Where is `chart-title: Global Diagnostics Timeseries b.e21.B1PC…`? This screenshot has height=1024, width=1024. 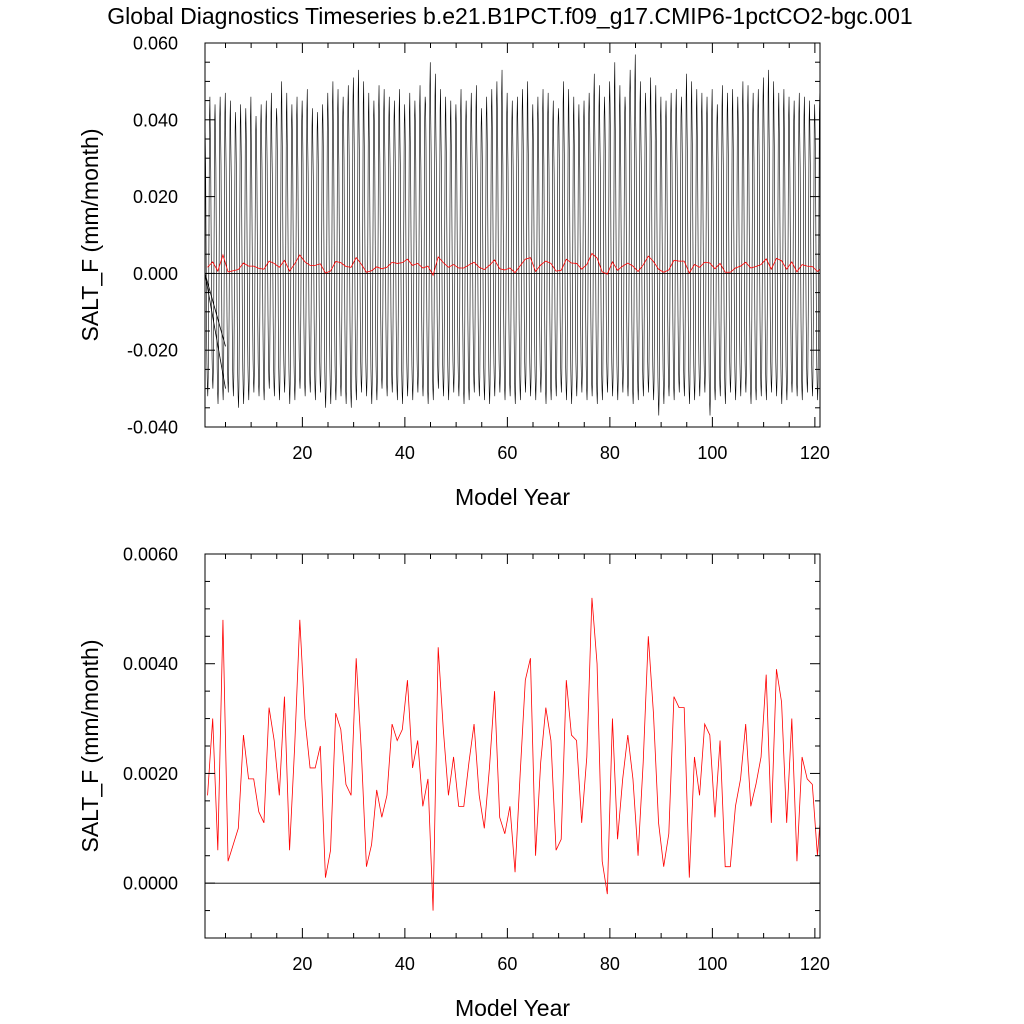
chart-title: Global Diagnostics Timeseries b.e21.B1PC… is located at coordinates (509, 16).